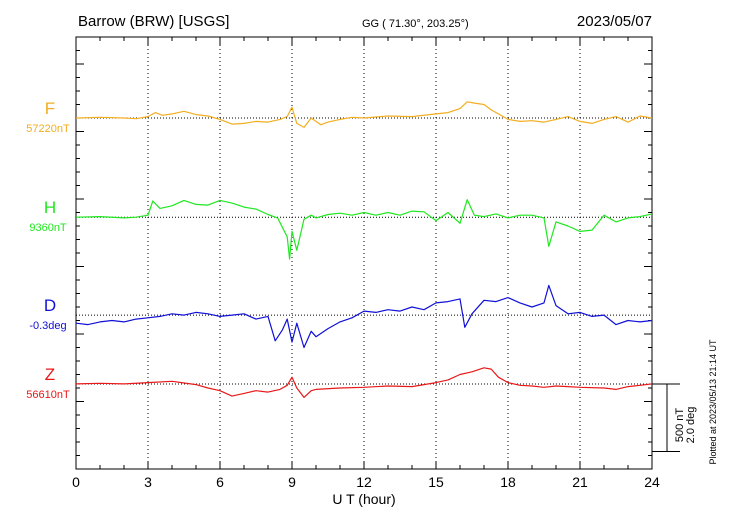 This screenshot has height=520, width=730. What do you see at coordinates (713, 402) in the screenshot?
I see `plotted-at-note: Plotted at 2023/05/13 21:14 UT` at bounding box center [713, 402].